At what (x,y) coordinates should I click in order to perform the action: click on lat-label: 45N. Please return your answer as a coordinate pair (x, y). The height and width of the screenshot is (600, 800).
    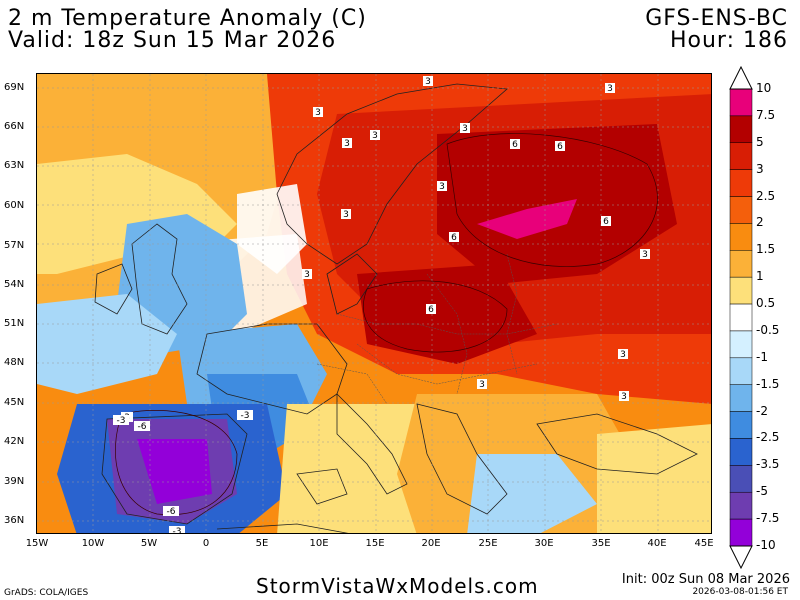
    Looking at the image, I should click on (14, 402).